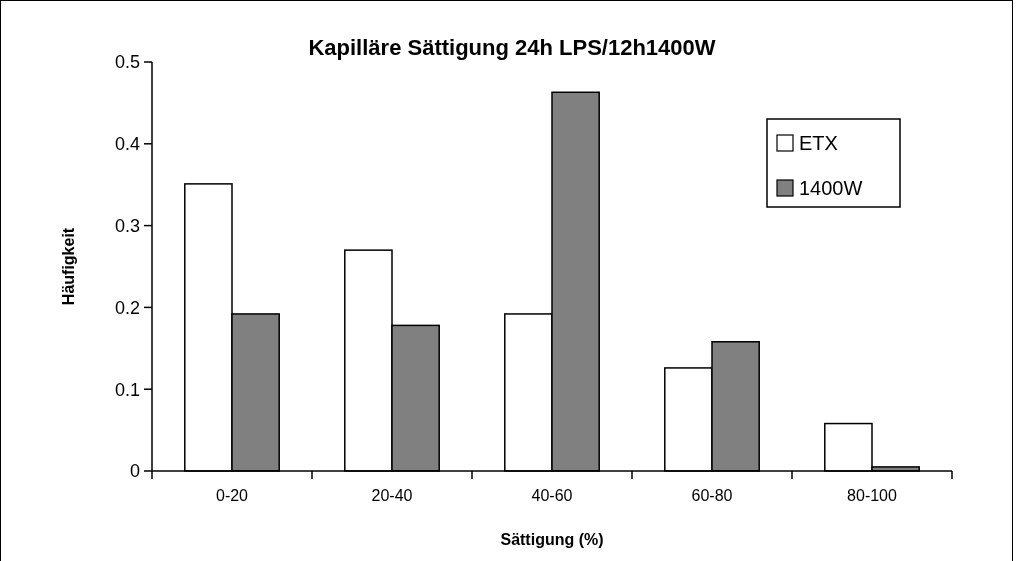 This screenshot has width=1022, height=561. I want to click on y-tick-label: 0.2, so click(127, 307).